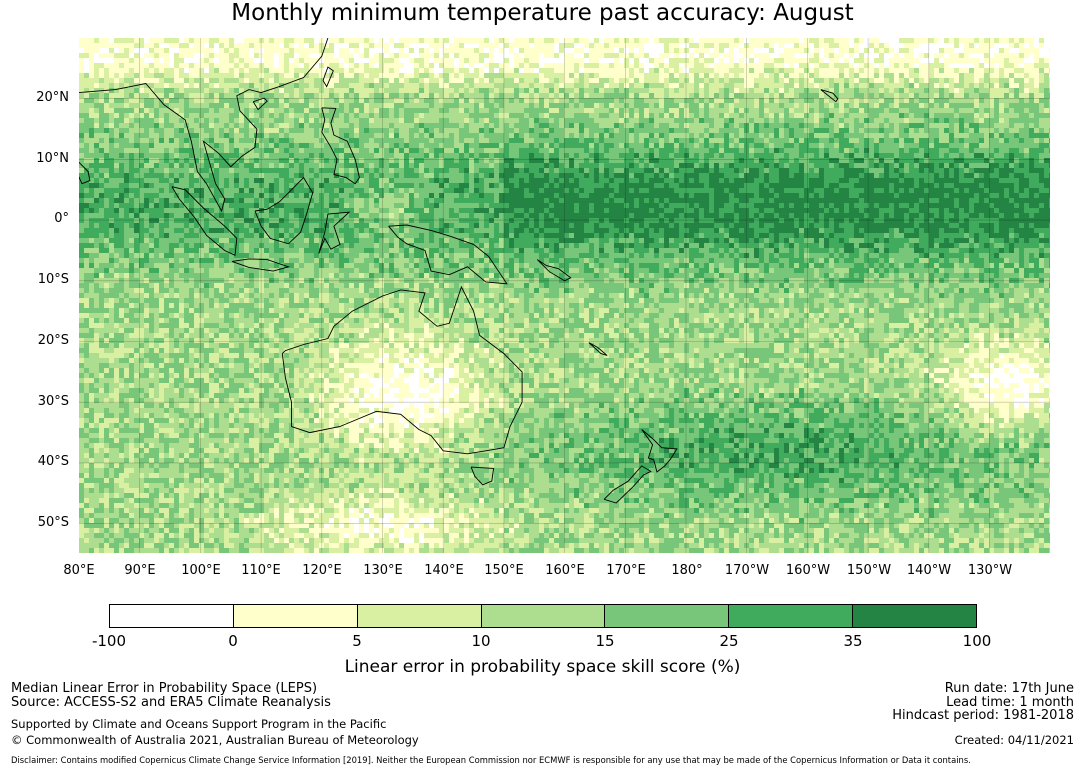  Describe the element at coordinates (869, 570) in the screenshot. I see `lon-label-150w: 150°W` at that location.